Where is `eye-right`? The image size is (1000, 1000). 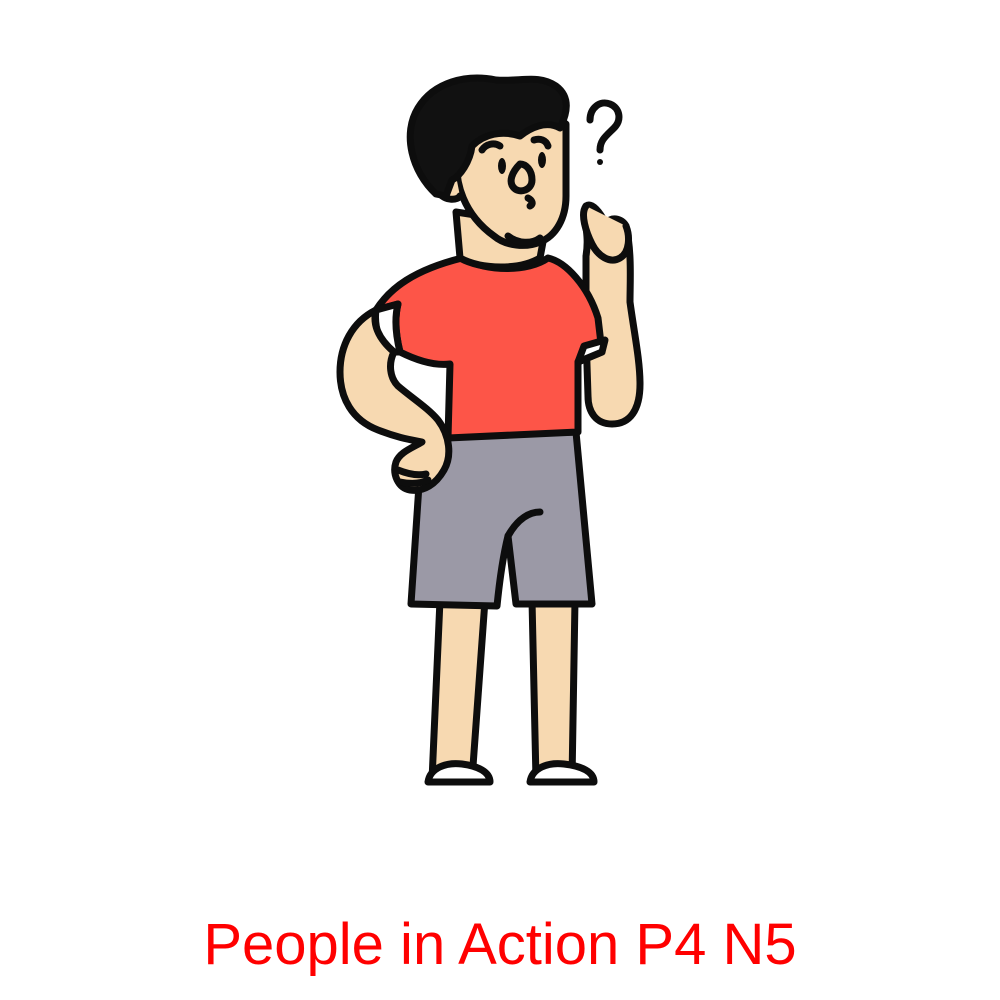
eye-right is located at coordinates (542, 160).